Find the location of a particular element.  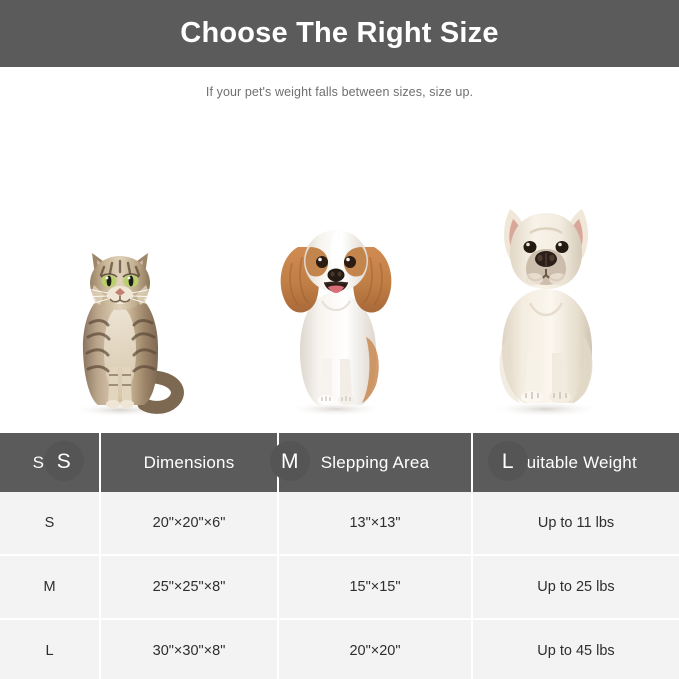

cell-dimensions: 20"×20"×6" is located at coordinates (189, 524).